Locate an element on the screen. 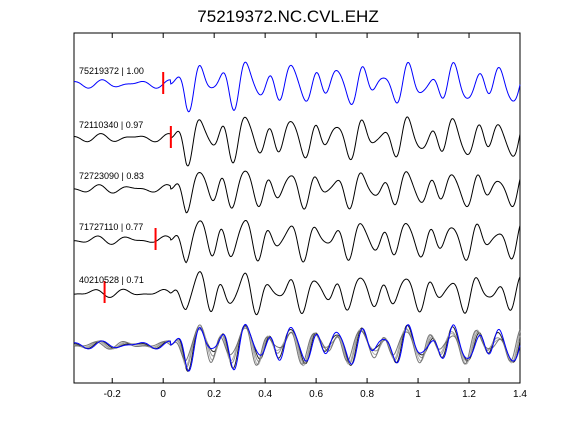 This screenshot has width=576, height=432. trace-label-1: 75219372 | 1.00 is located at coordinates (111, 71).